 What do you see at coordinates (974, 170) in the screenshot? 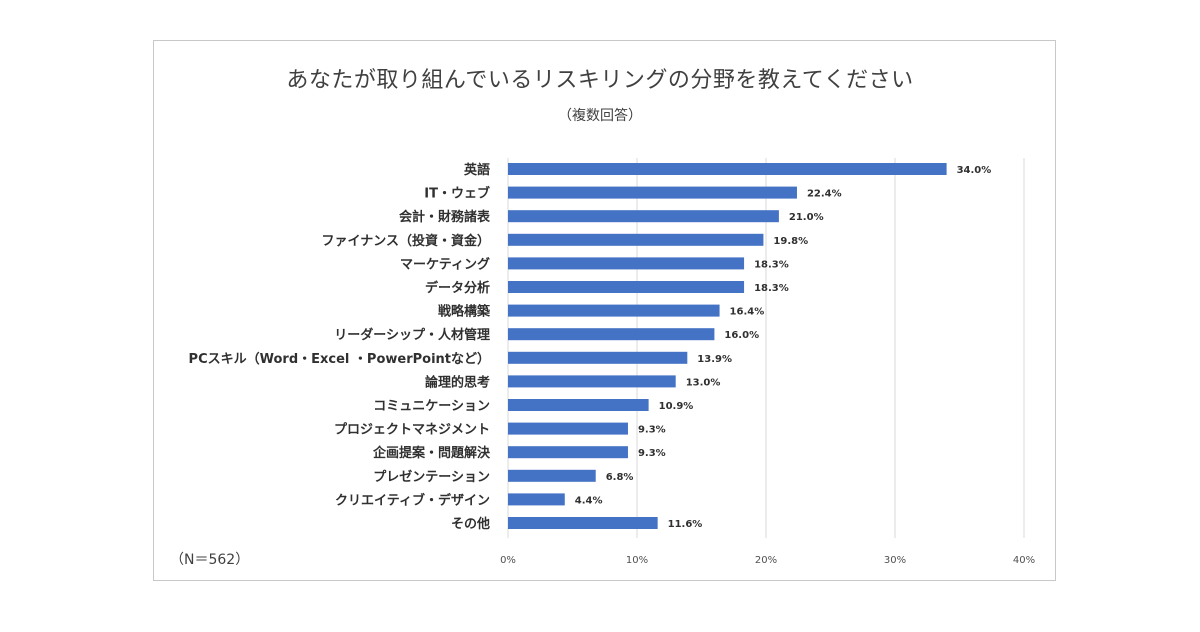
I see `value-label: 34.0%` at bounding box center [974, 170].